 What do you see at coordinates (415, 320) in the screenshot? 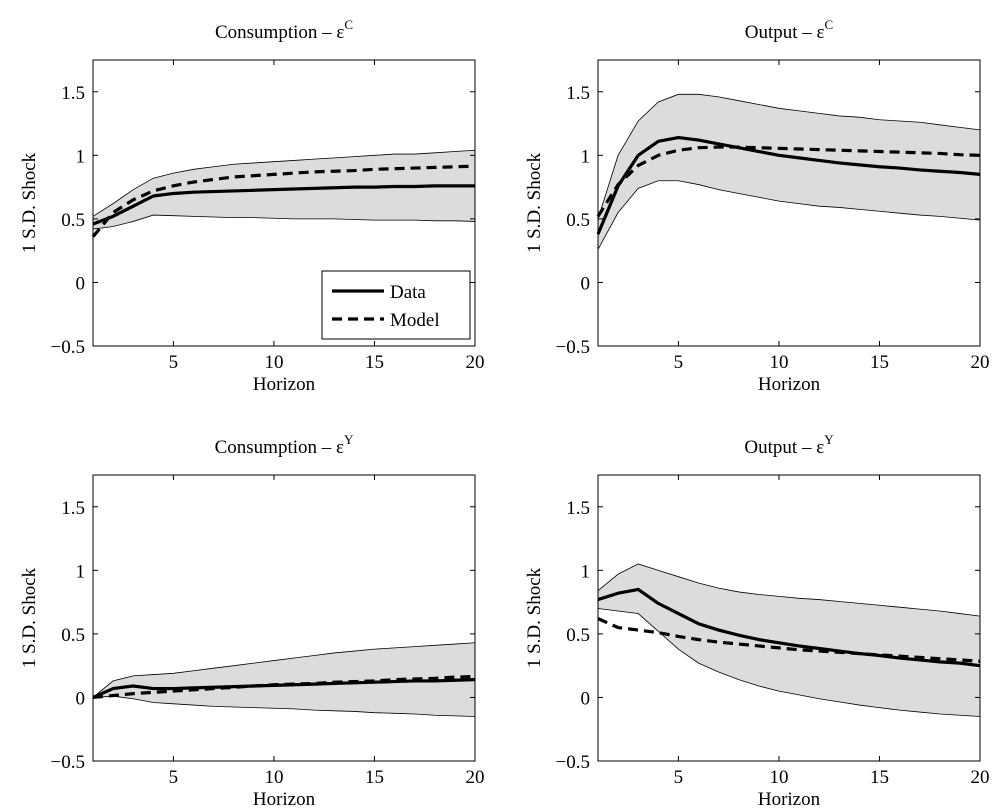
I see `legend-label-model: Model` at bounding box center [415, 320].